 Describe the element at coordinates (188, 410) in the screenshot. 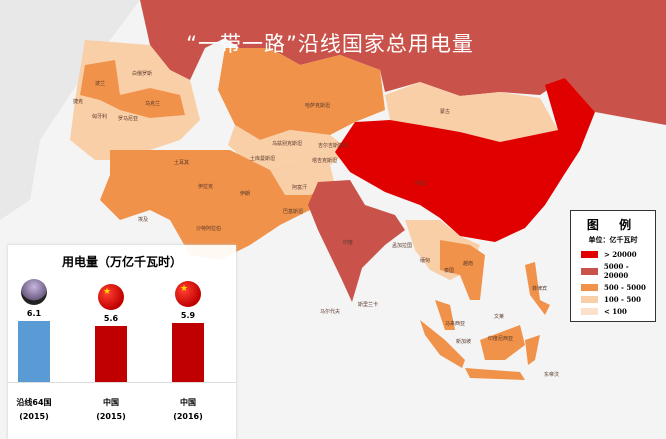

I see `category-label: 中国 (2016)` at that location.